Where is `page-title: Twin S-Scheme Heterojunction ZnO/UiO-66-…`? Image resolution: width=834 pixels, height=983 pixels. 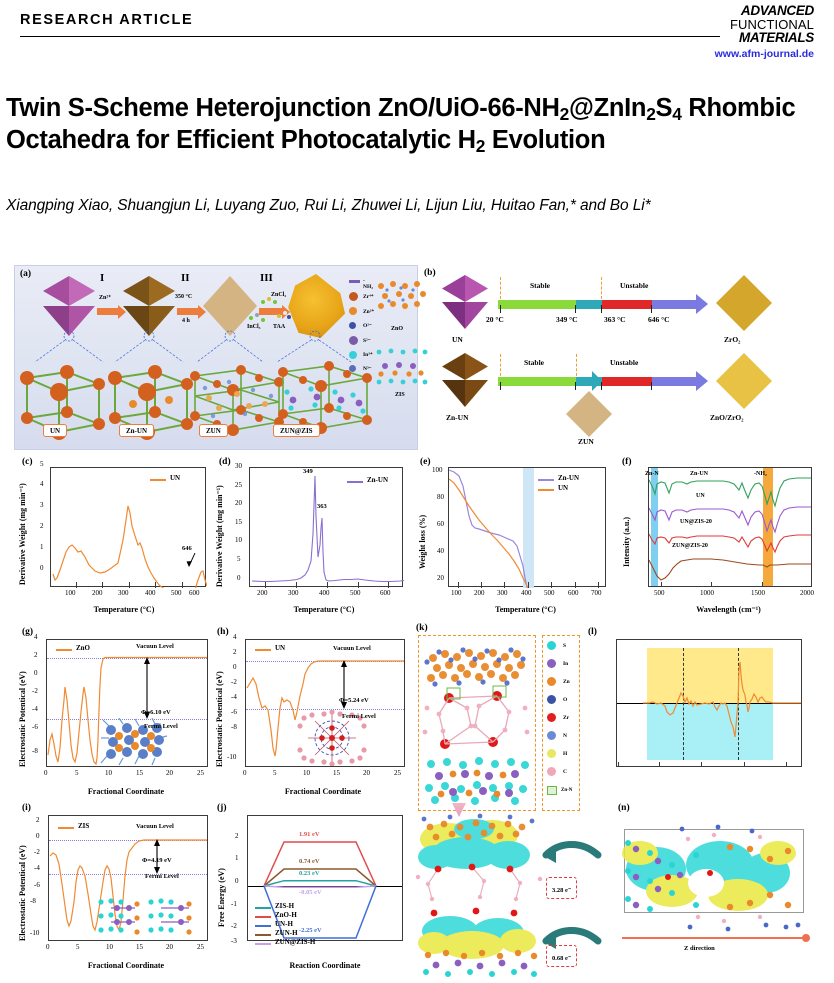 page-title: Twin S-Scheme Heterojunction ZnO/UiO-66-… is located at coordinates (401, 125).